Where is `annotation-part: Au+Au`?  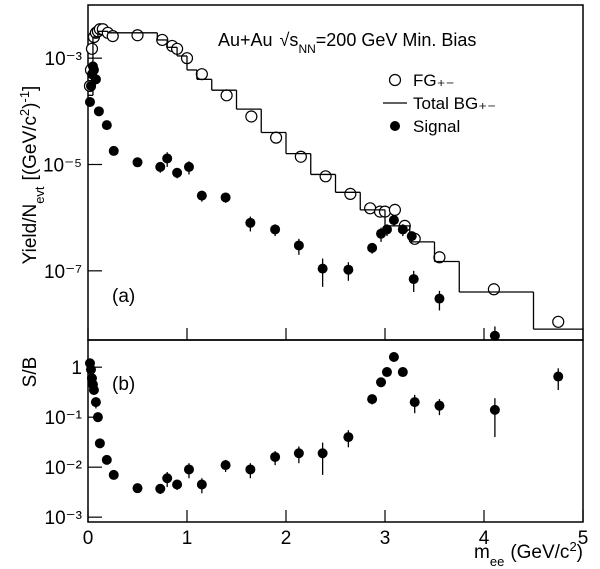 annotation-part: Au+Au is located at coordinates (245, 40).